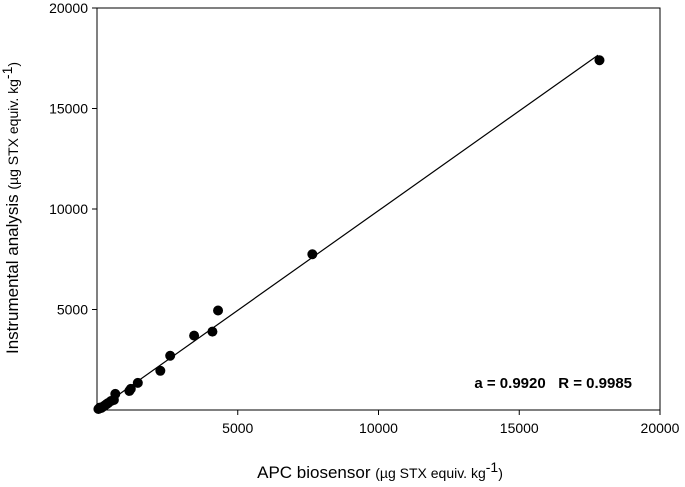 The image size is (685, 487). What do you see at coordinates (73, 159) in the screenshot?
I see `y-axis-ticks: 5000 10000 15000 20000` at bounding box center [73, 159].